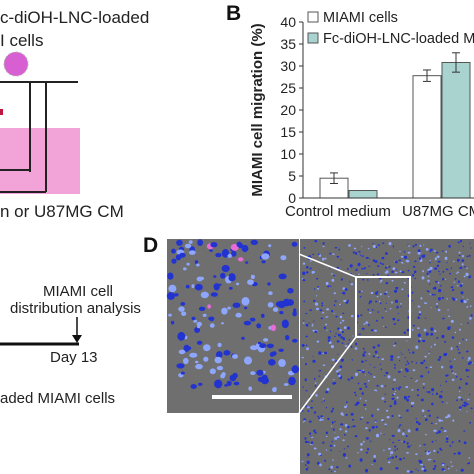  Describe the element at coordinates (288, 66) in the screenshot. I see `y-tick-label: 30` at that location.